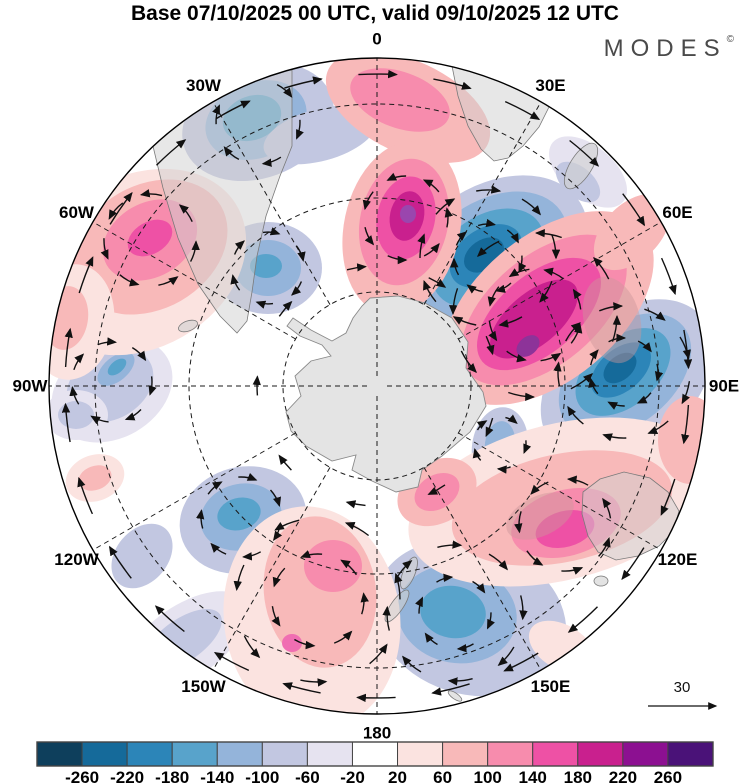 The width and height of the screenshot is (750, 783). What do you see at coordinates (77, 212) in the screenshot?
I see `longitude-label: 60W` at bounding box center [77, 212].